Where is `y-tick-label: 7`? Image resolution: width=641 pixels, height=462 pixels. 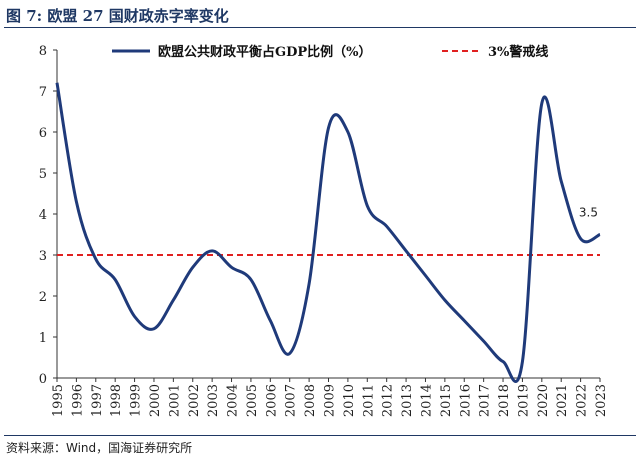 y-tick-label: 7 is located at coordinates (43, 92).